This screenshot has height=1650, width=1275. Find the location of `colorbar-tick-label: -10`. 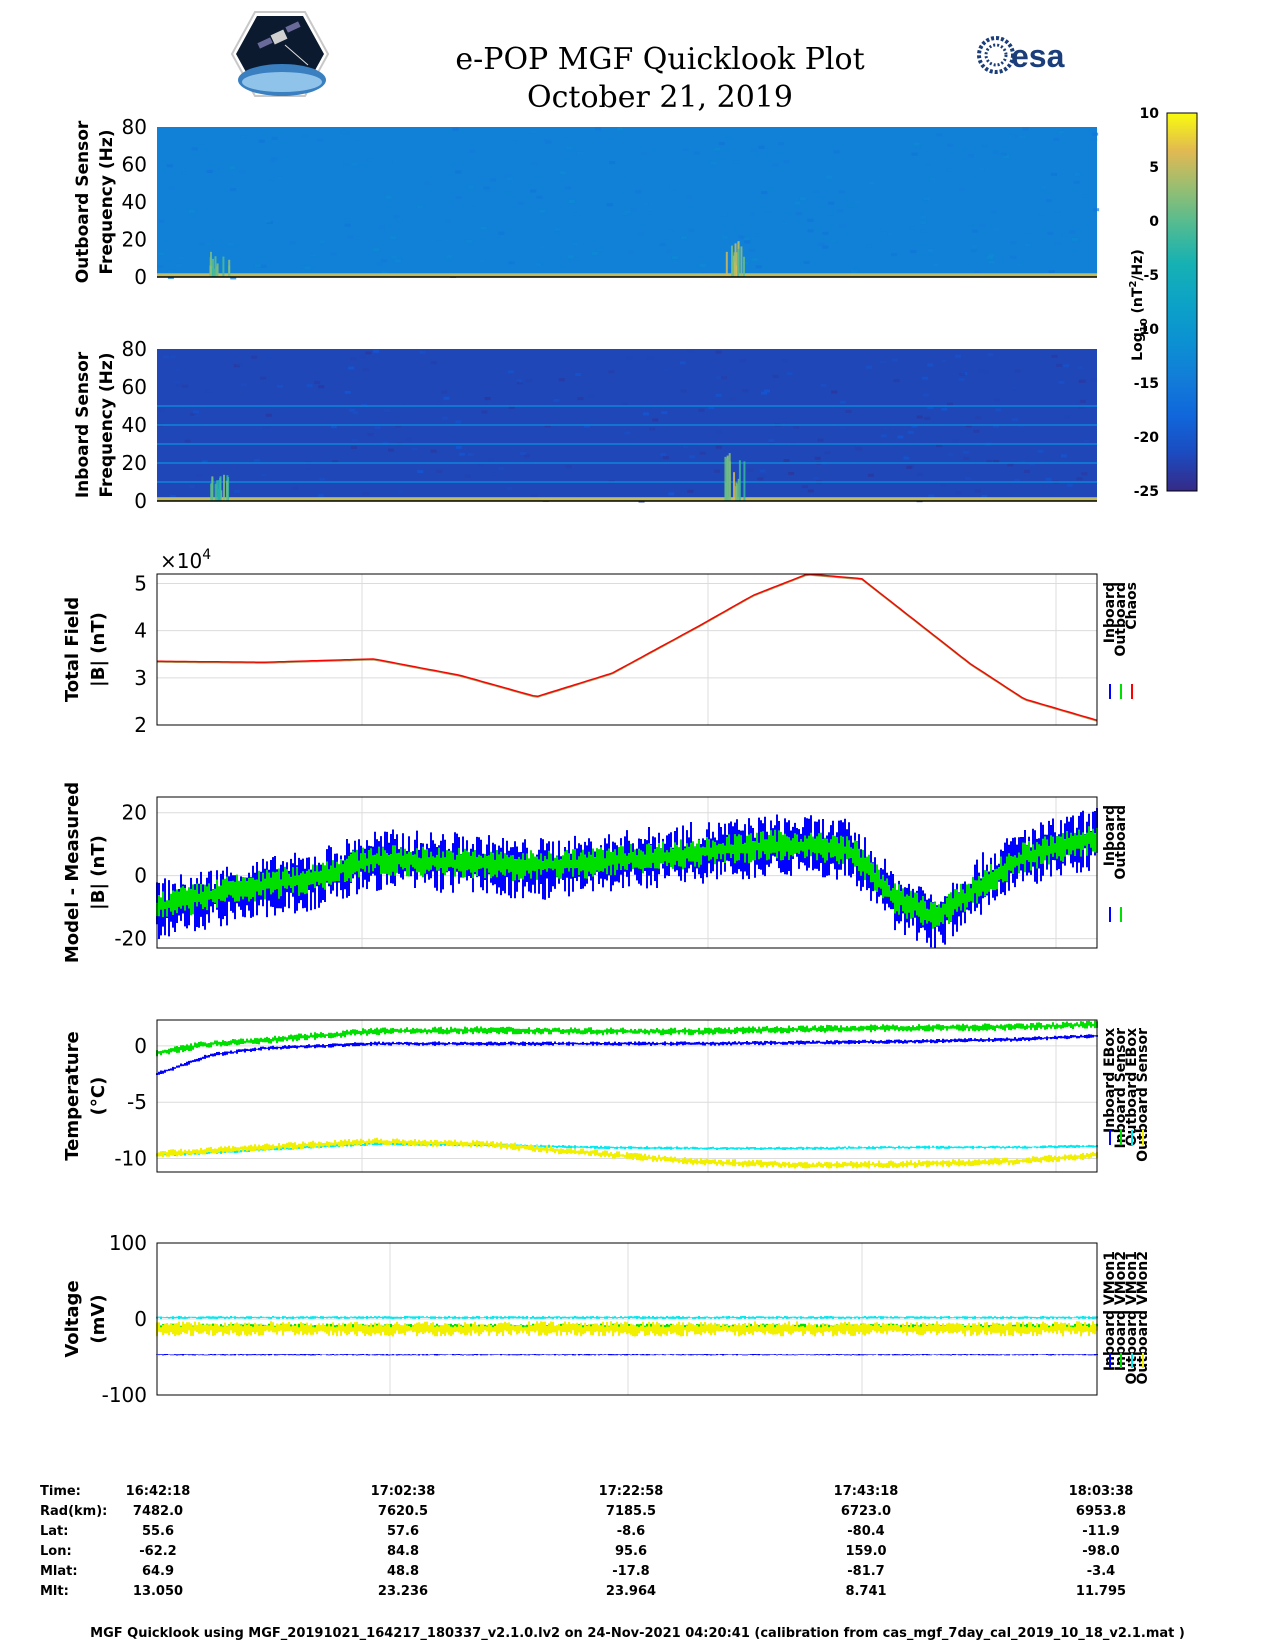

colorbar-tick-label: -10 is located at coordinates (1147, 330).